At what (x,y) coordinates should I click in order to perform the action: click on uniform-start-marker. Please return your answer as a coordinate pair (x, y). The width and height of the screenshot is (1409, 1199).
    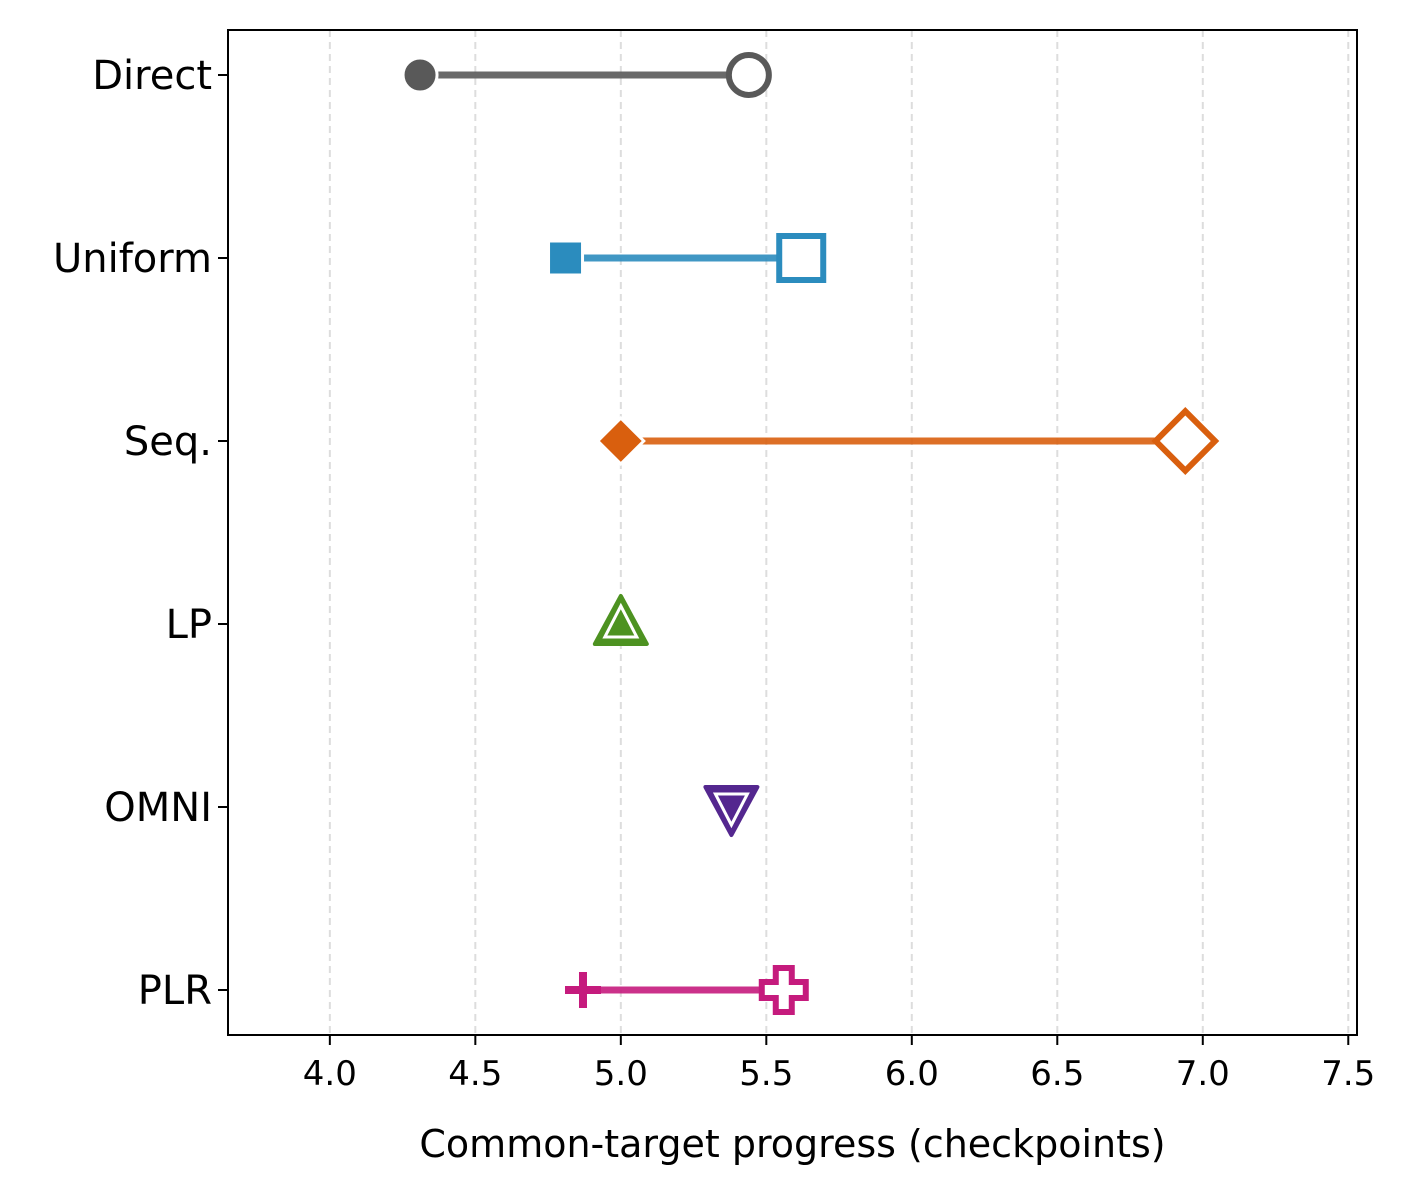
    Looking at the image, I should click on (566, 258).